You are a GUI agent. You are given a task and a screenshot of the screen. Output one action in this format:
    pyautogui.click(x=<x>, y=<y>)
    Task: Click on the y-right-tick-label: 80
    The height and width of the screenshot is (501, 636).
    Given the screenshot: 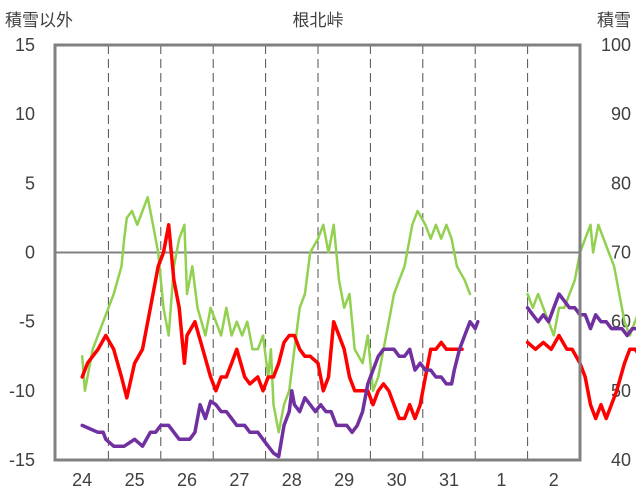 What is the action you would take?
    pyautogui.click(x=621, y=183)
    